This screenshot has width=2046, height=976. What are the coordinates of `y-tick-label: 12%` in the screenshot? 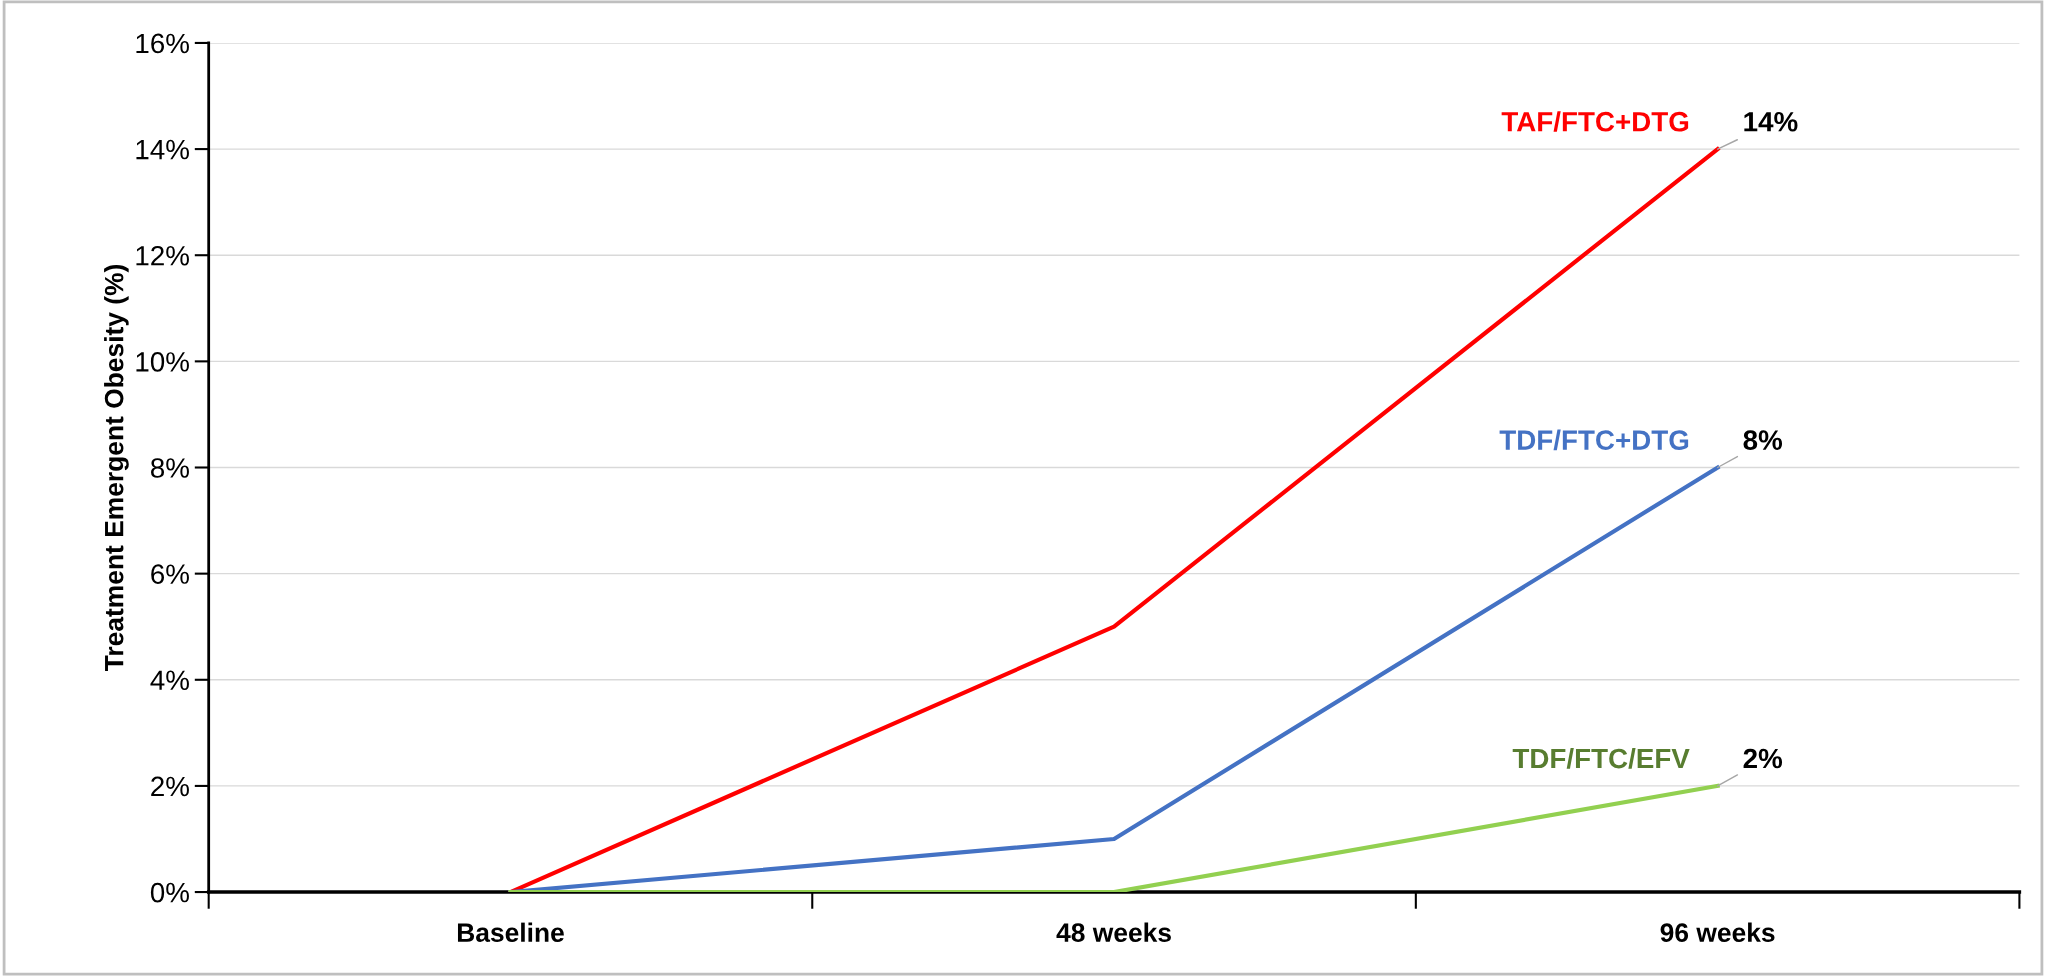 It's located at (162, 255).